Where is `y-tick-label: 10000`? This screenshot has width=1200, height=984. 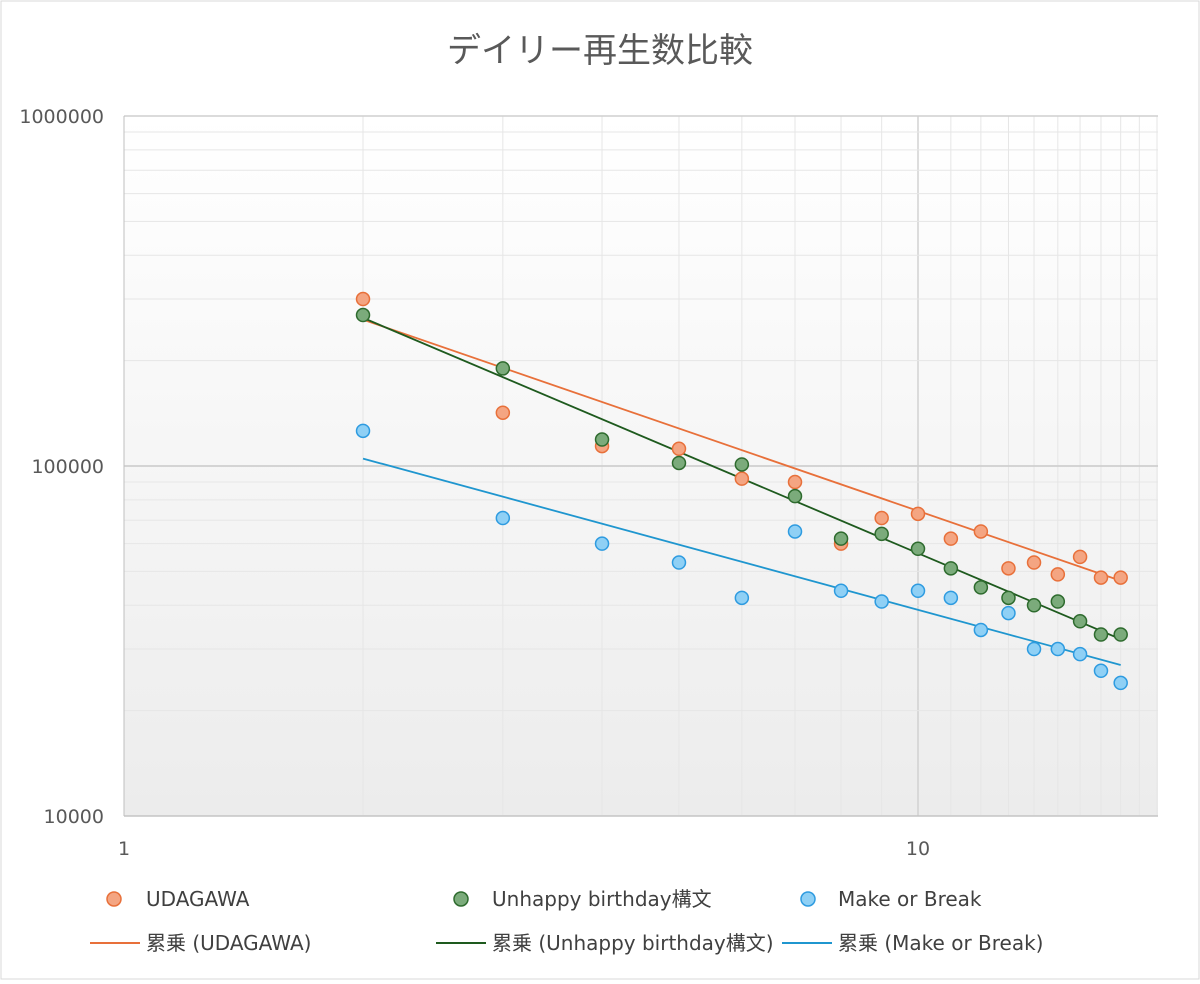
y-tick-label: 10000 is located at coordinates (74, 817).